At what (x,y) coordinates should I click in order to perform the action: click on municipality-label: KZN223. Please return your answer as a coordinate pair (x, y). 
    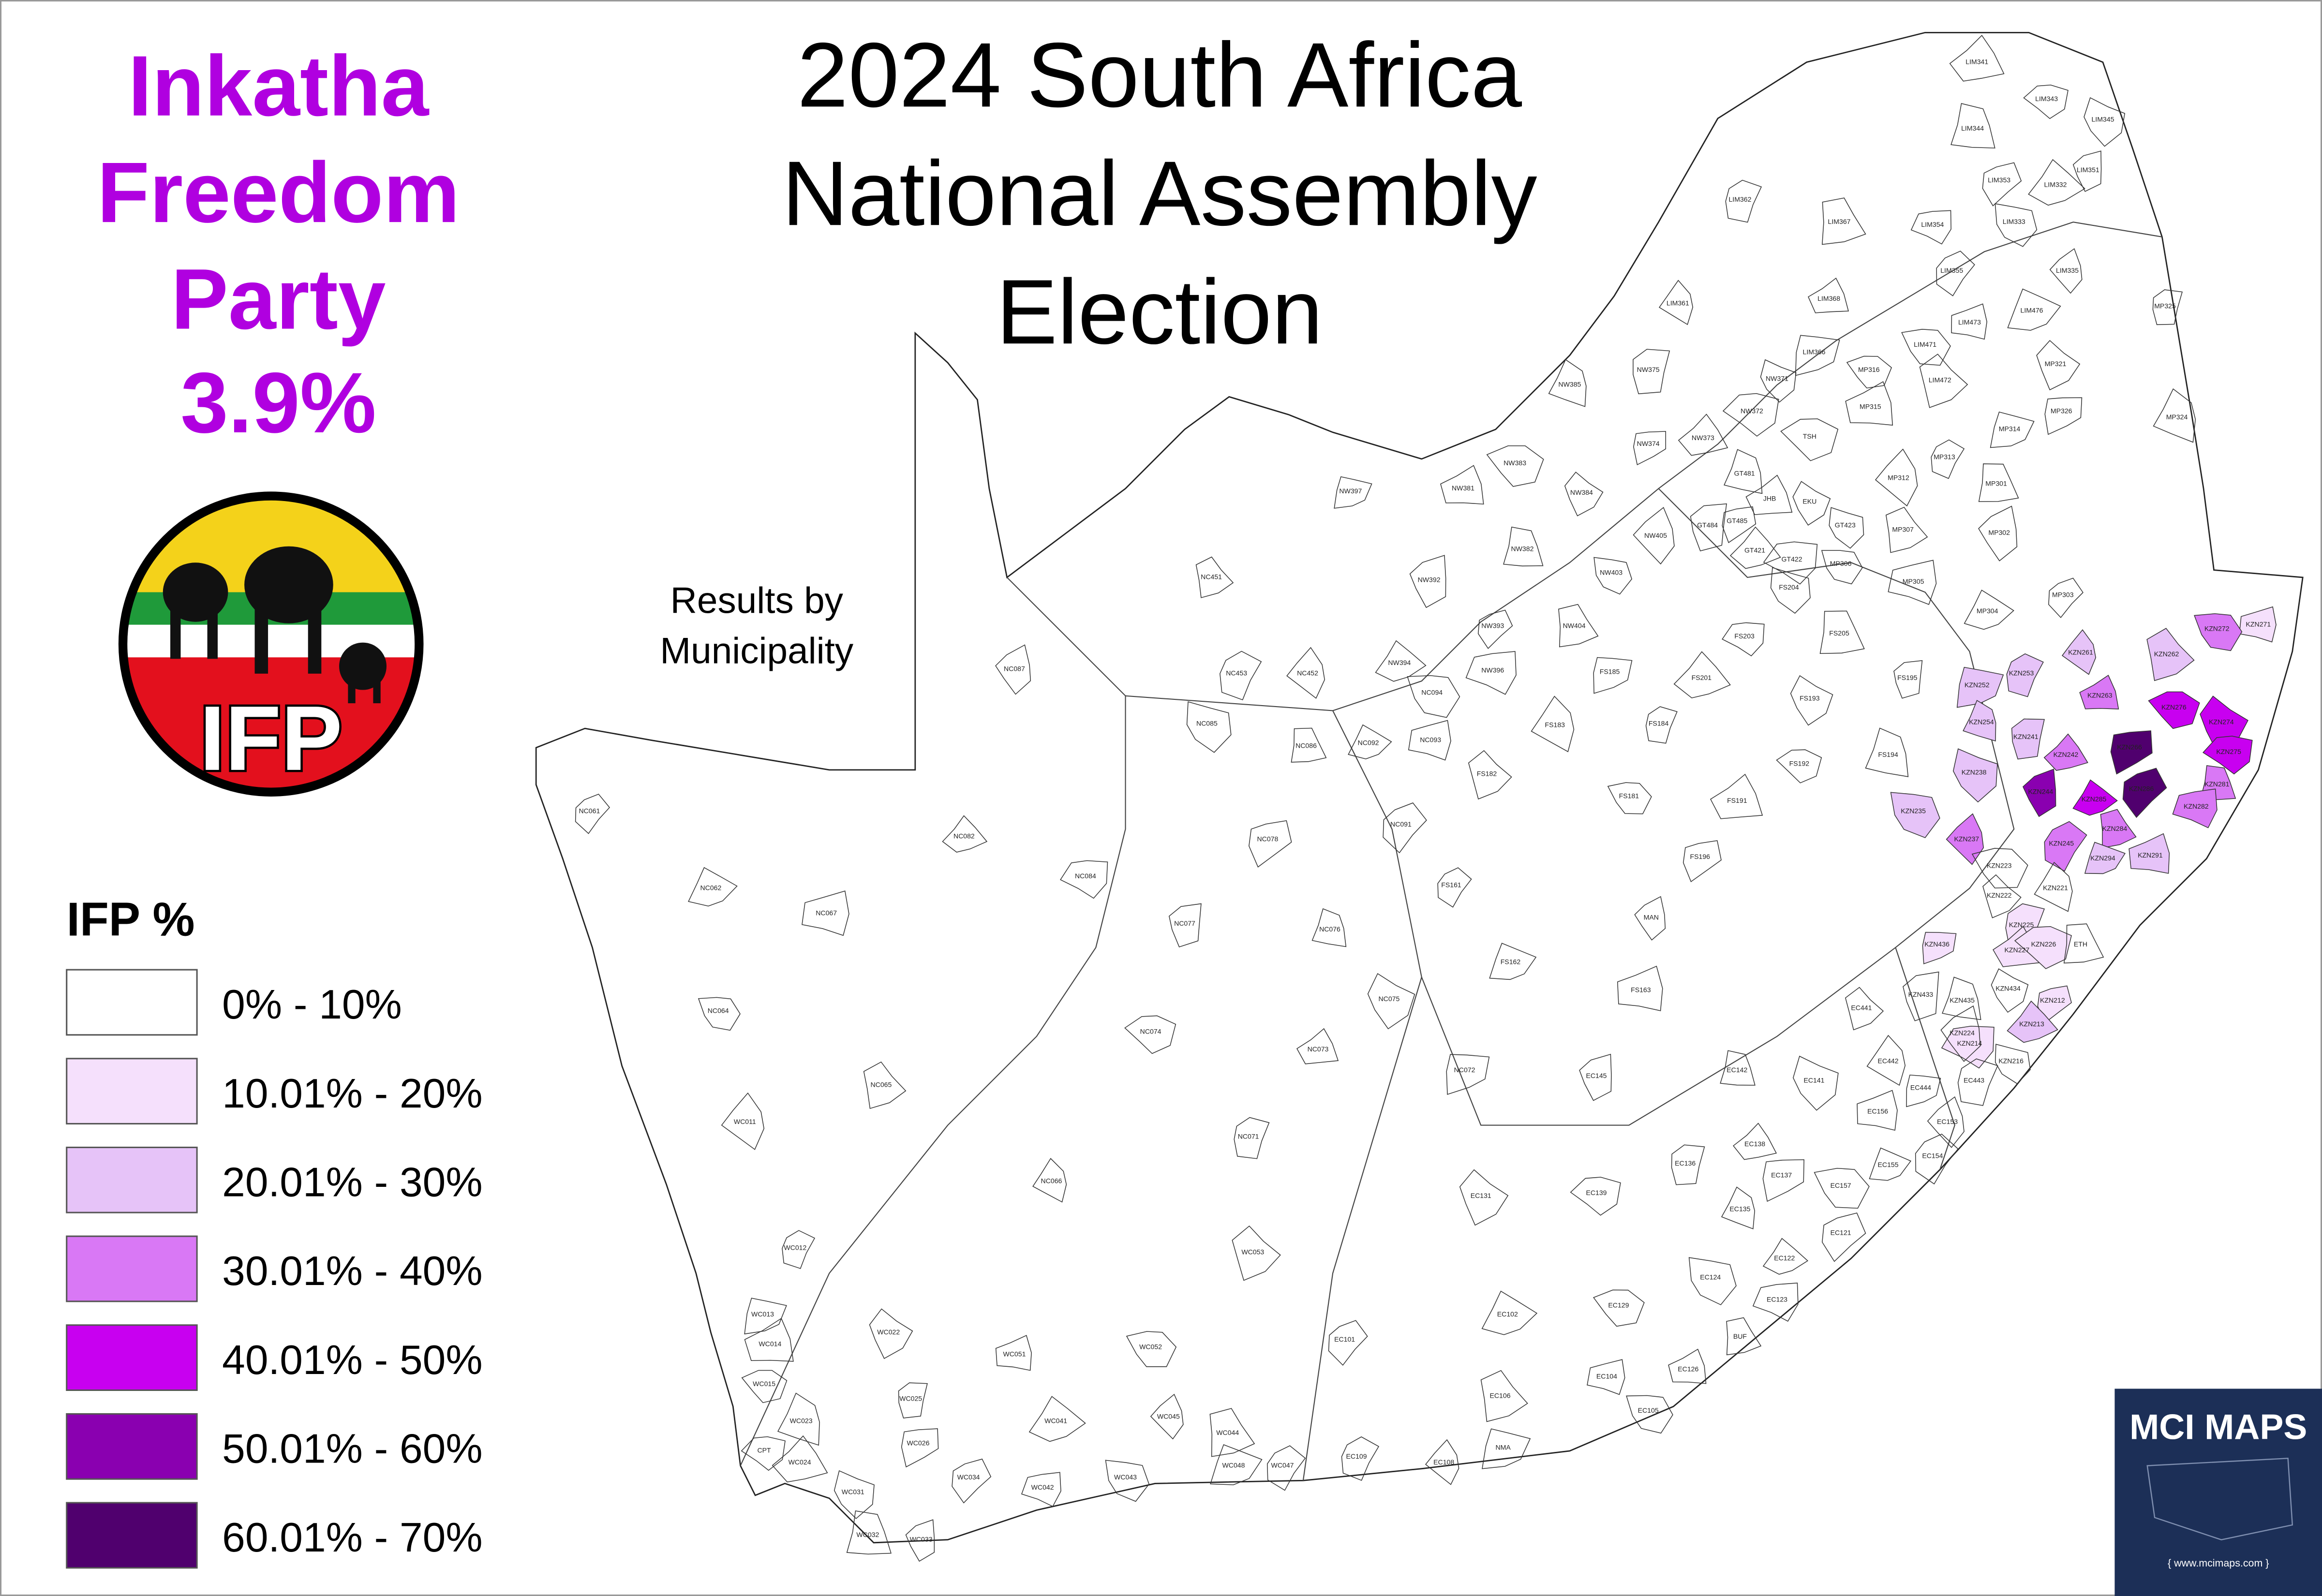
    Looking at the image, I should click on (1999, 866).